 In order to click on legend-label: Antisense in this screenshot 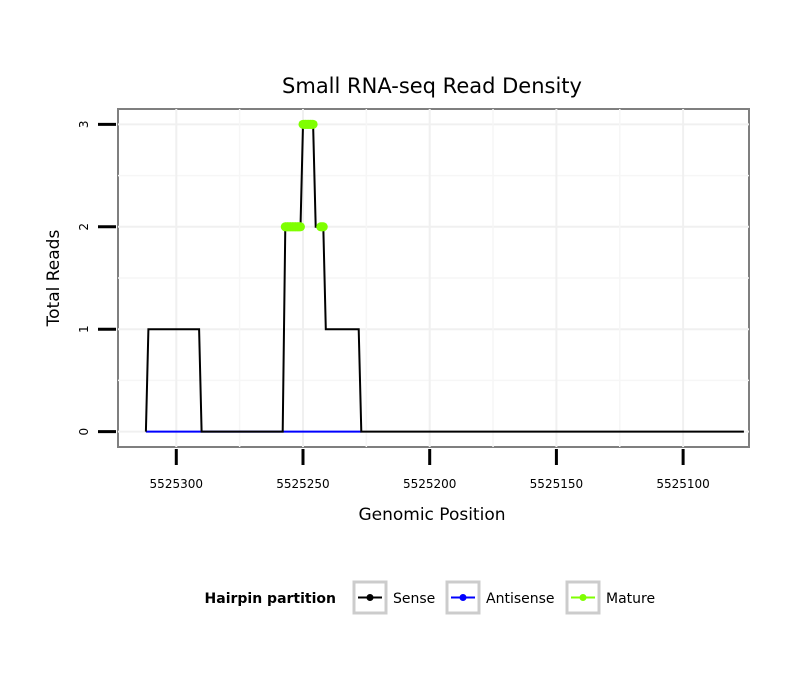, I will do `click(520, 599)`.